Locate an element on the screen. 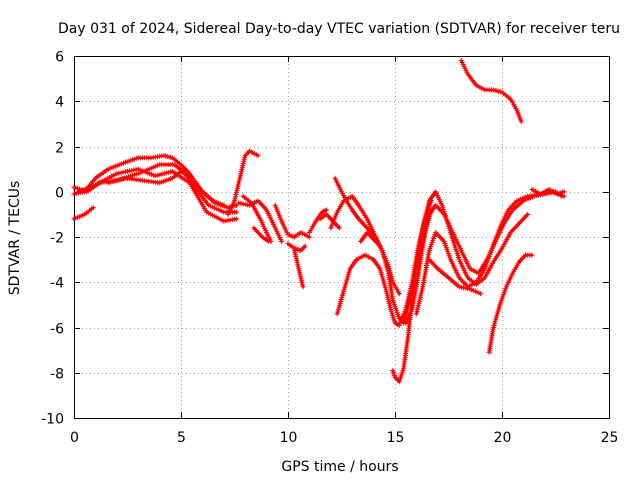  series-arc10 is located at coordinates (292, 221).